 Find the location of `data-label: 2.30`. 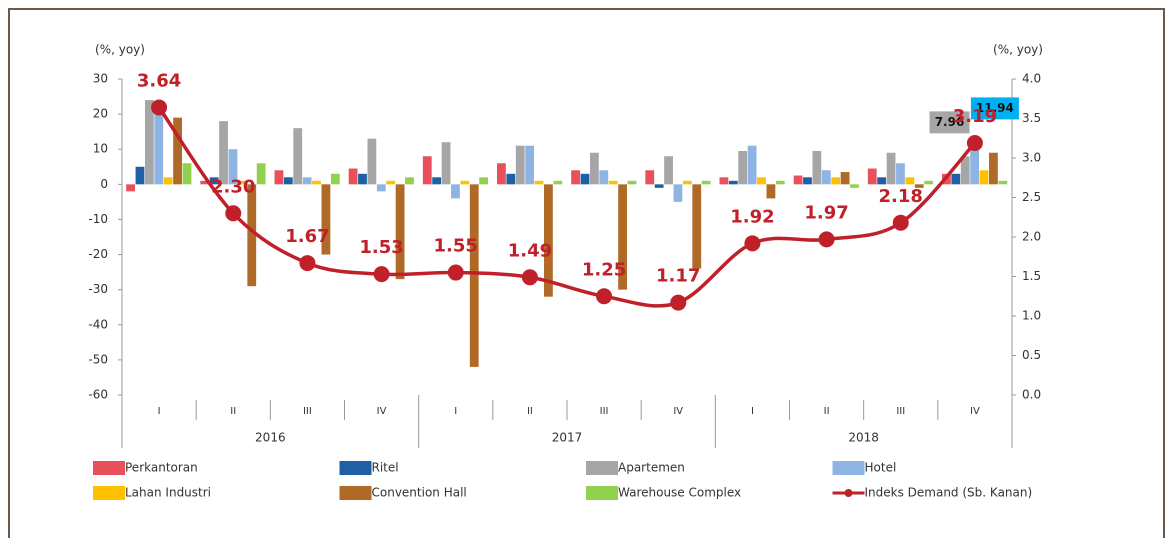

data-label: 2.30 is located at coordinates (233, 186).